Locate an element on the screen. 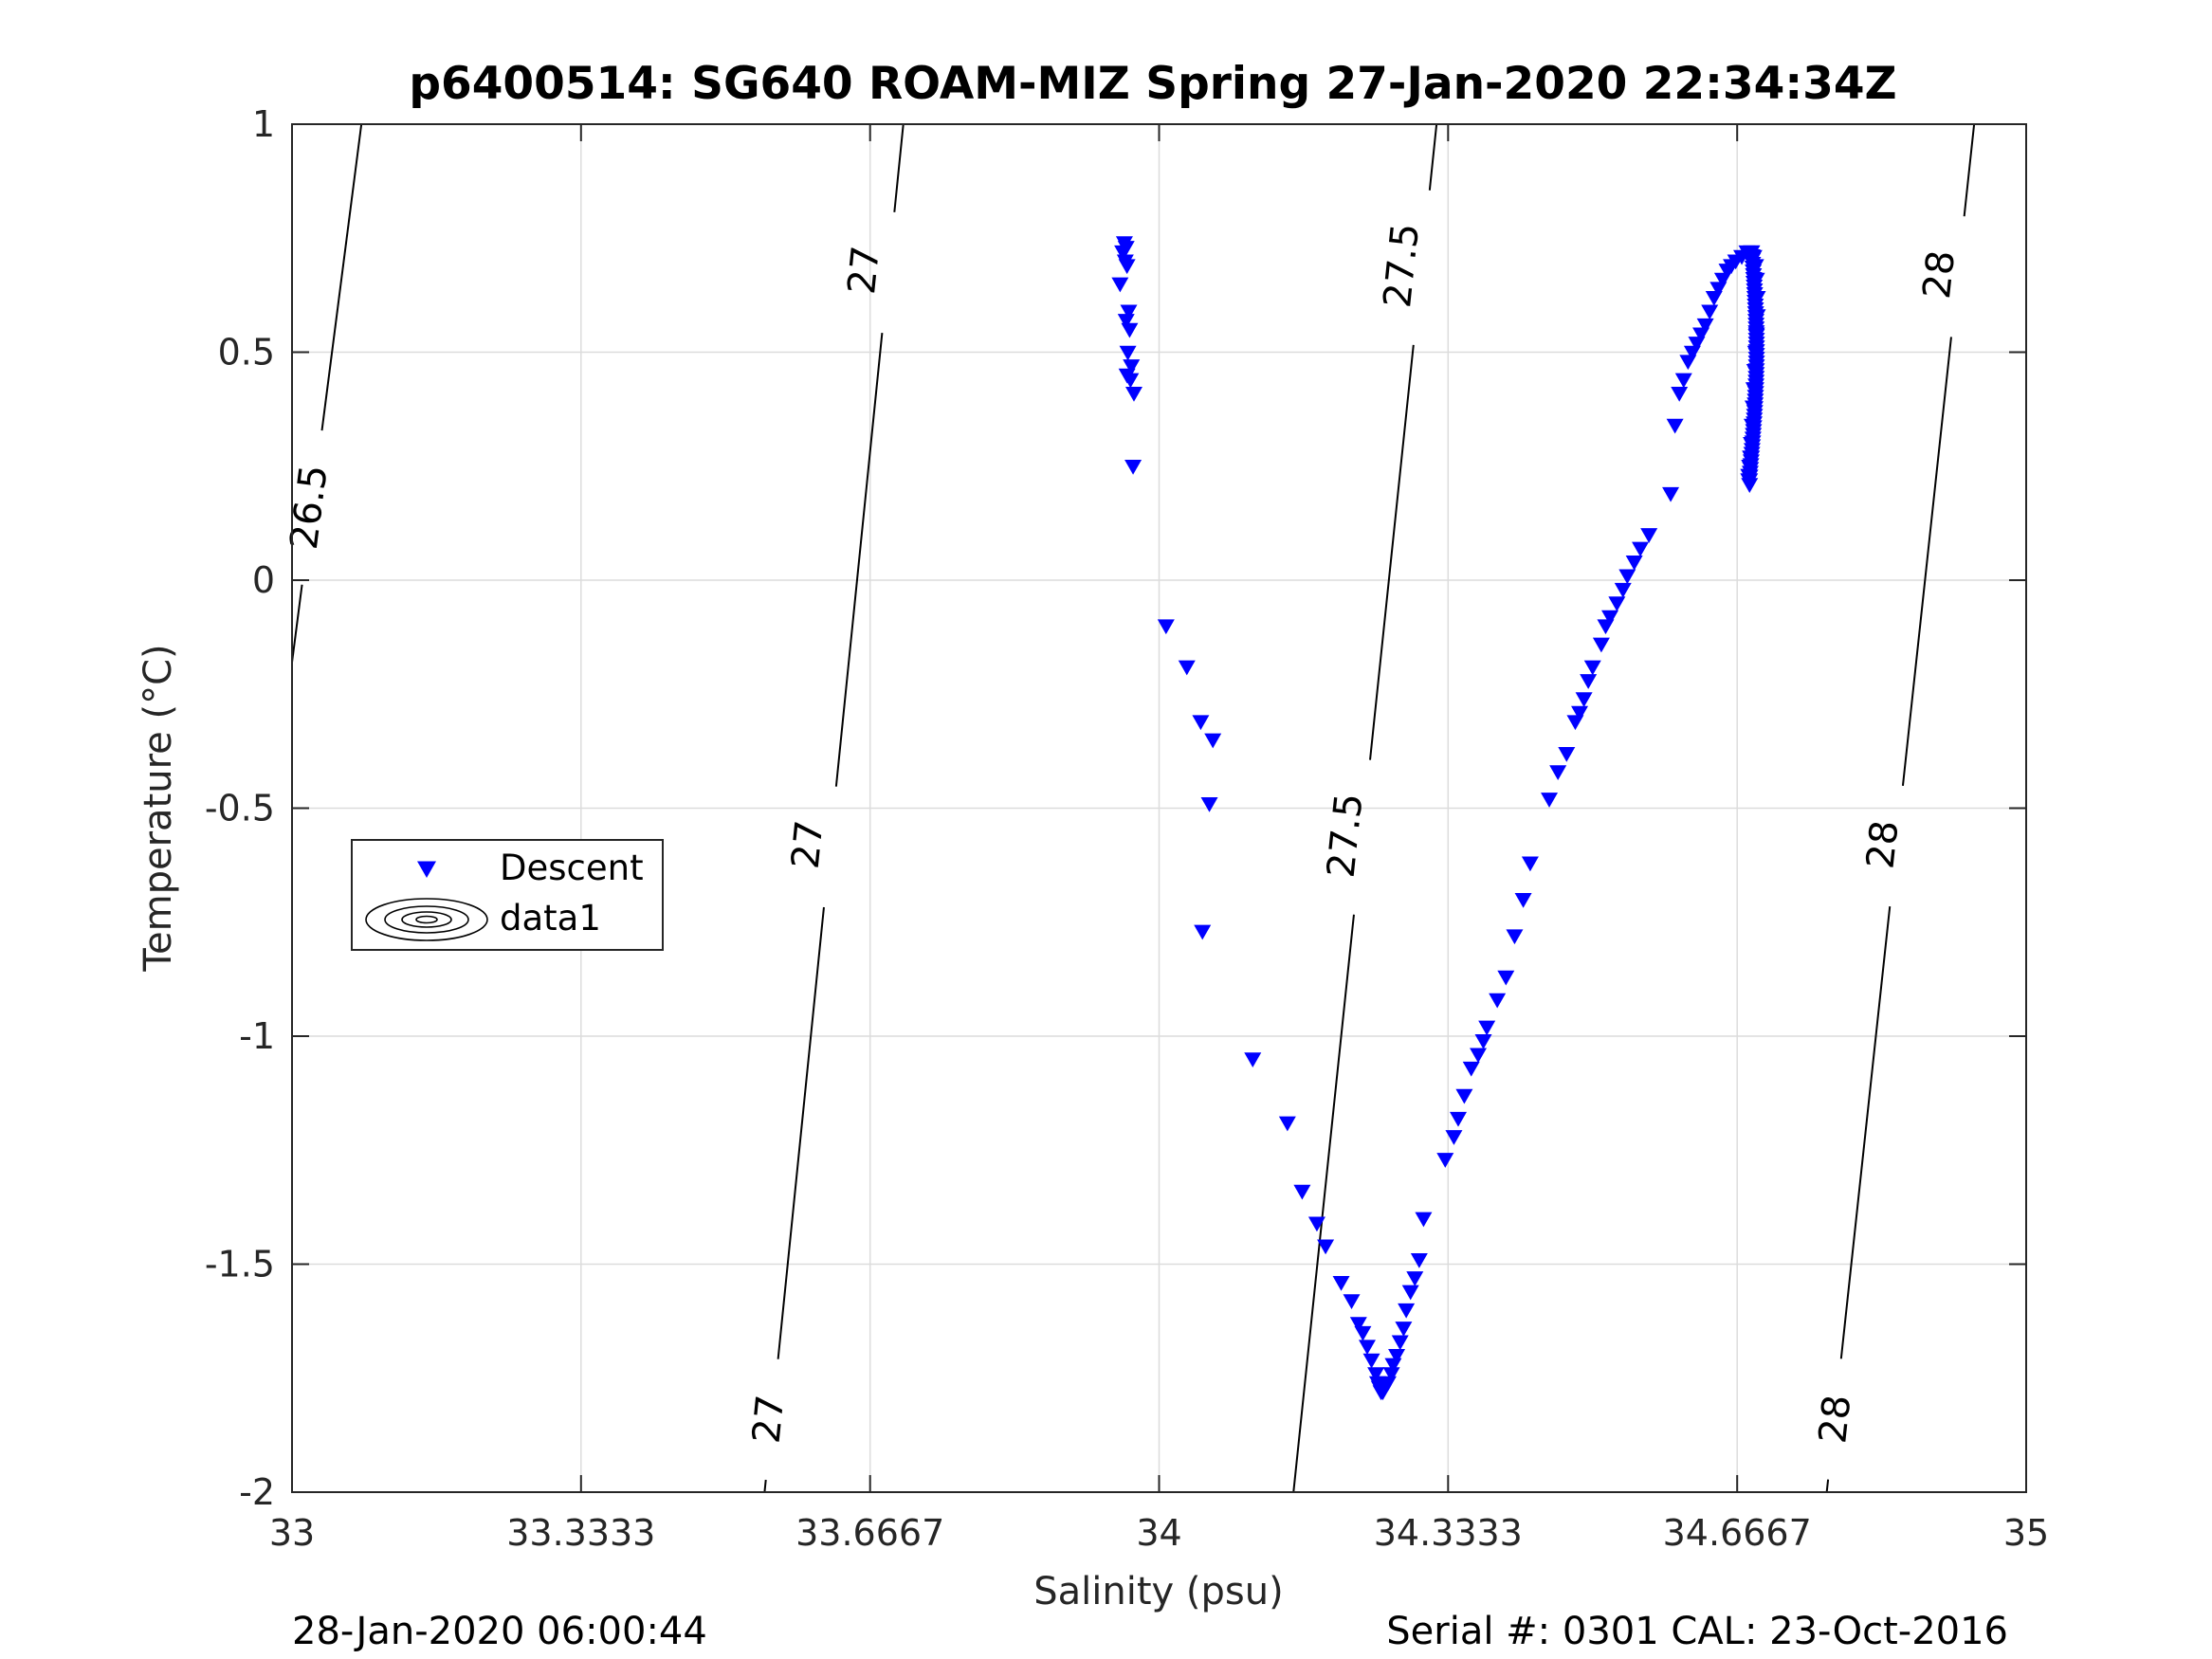 Image resolution: width=2212 pixels, height=1659 pixels. y-tick-label: -0.5 is located at coordinates (240, 809).